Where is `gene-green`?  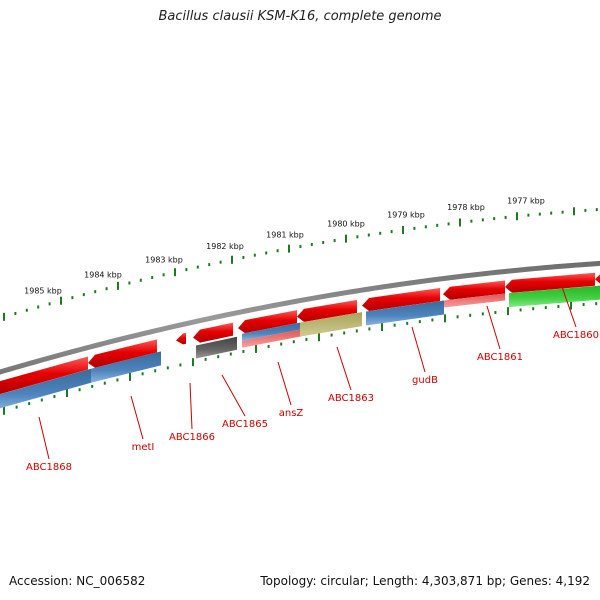
gene-green is located at coordinates (554, 296).